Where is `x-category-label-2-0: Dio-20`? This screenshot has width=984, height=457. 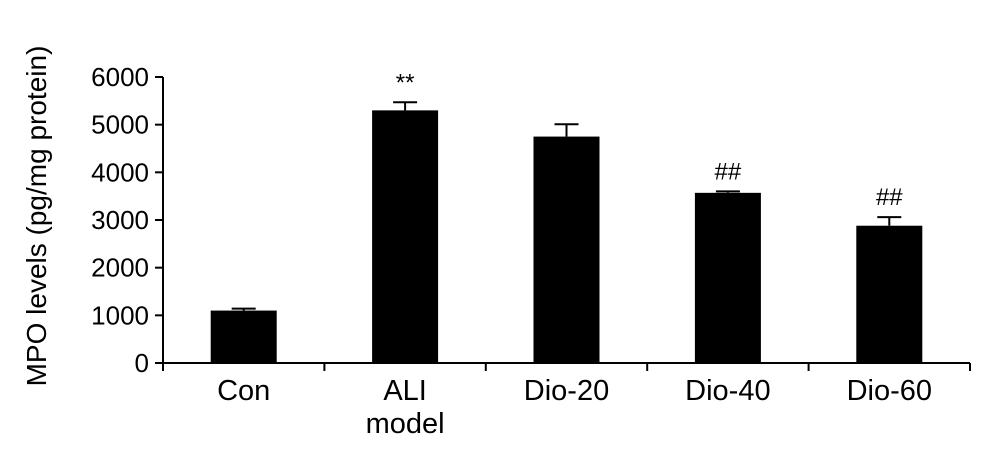 x-category-label-2-0: Dio-20 is located at coordinates (566, 391).